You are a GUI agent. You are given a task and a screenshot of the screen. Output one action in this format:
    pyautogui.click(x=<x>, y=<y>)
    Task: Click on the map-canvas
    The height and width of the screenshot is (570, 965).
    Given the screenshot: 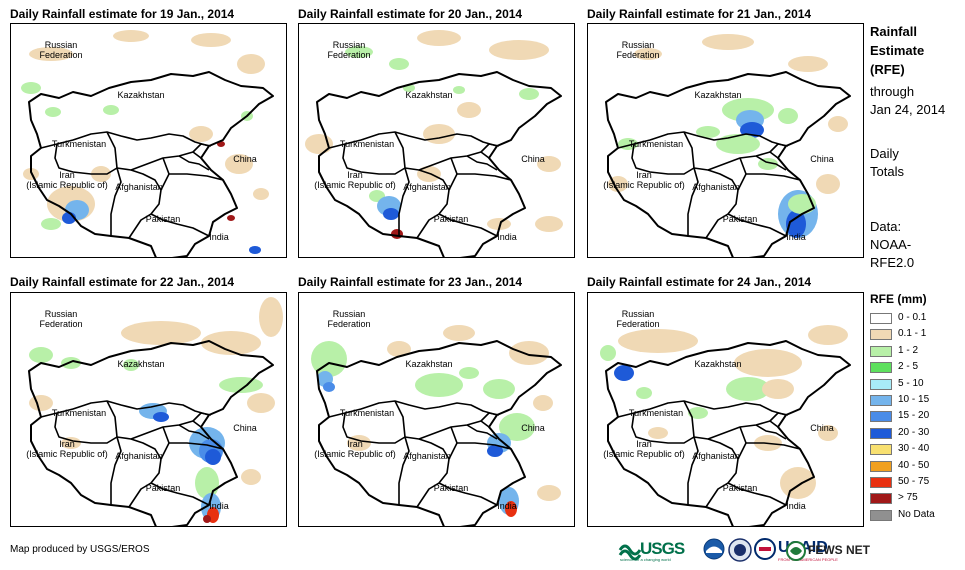 What is the action you would take?
    pyautogui.click(x=147, y=143)
    